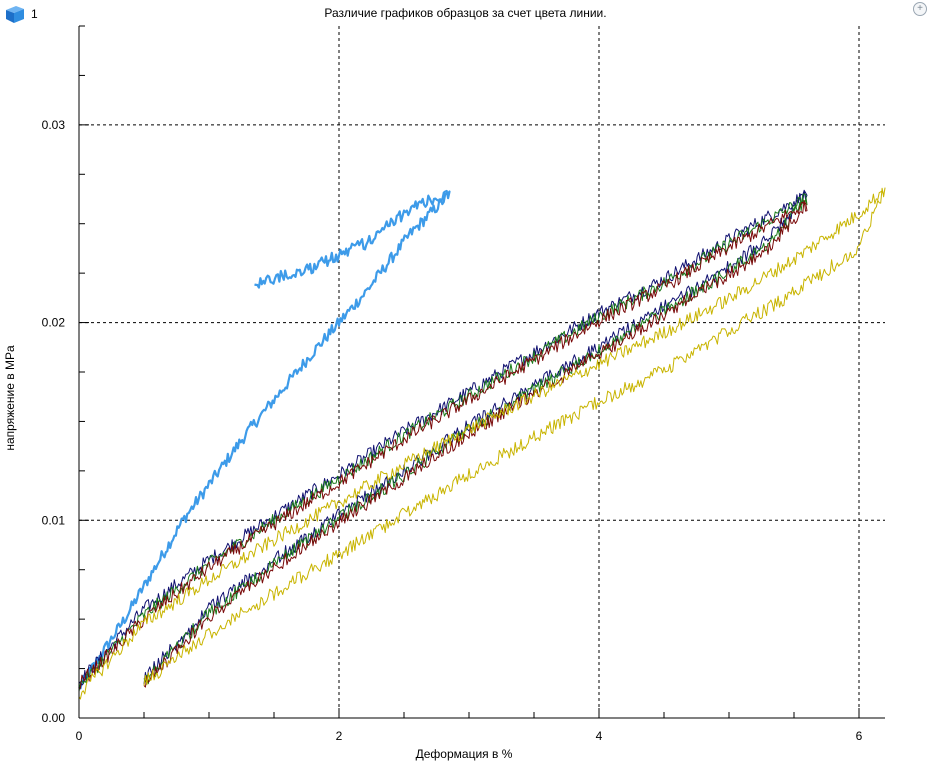 The height and width of the screenshot is (768, 931). I want to click on y-tick-label: 0.01, so click(54, 520).